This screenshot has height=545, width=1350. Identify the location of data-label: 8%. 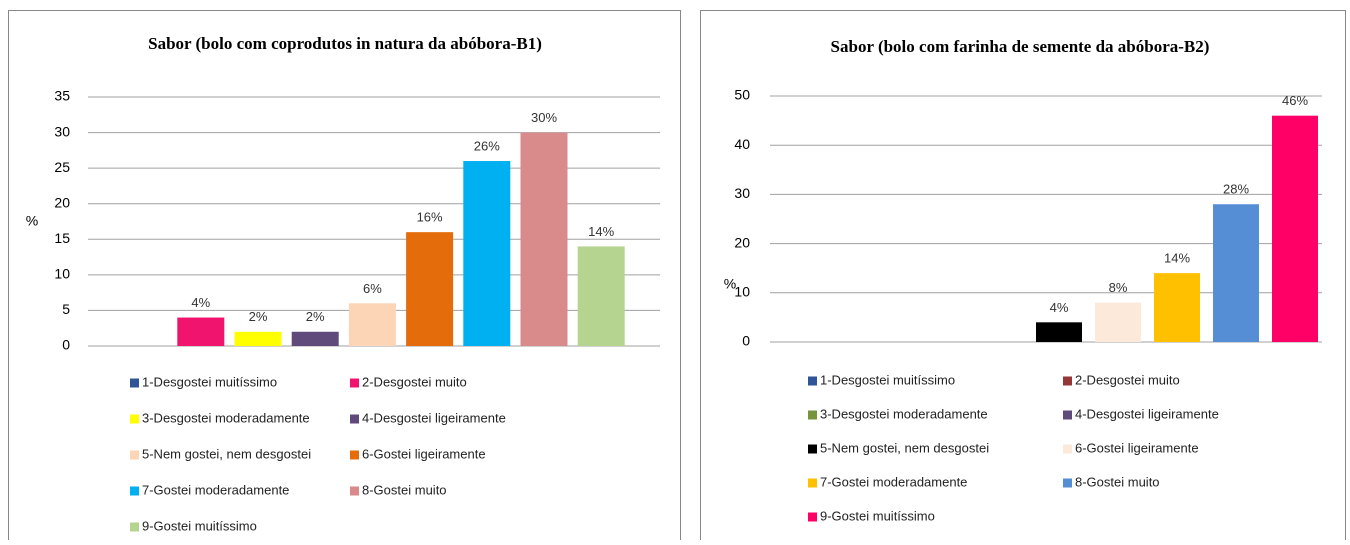
(1118, 287).